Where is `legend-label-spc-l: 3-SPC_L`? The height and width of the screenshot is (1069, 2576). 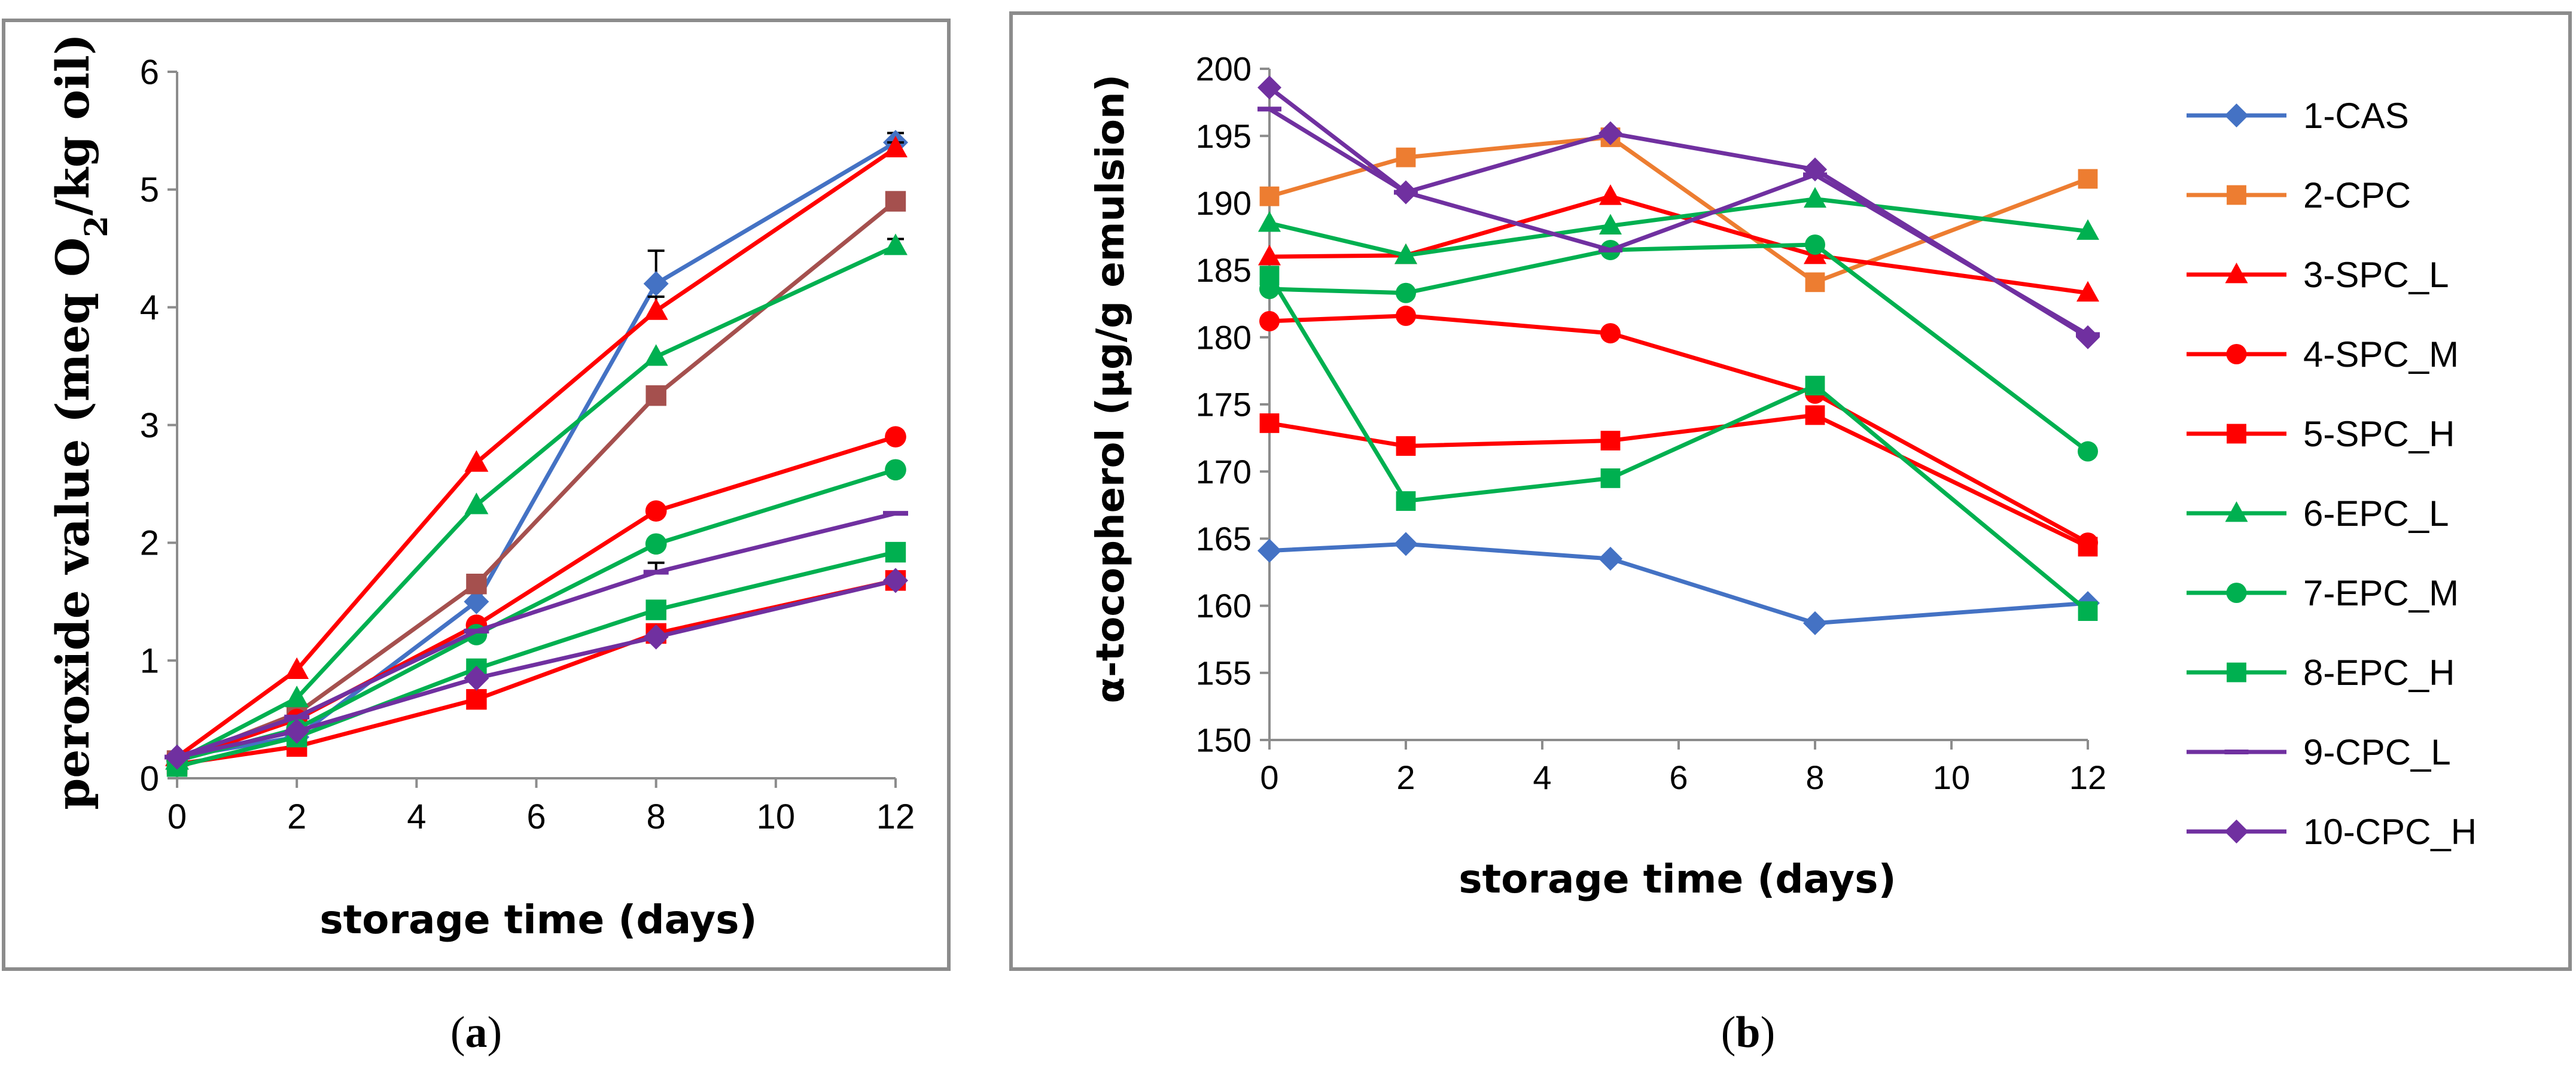 legend-label-spc-l: 3-SPC_L is located at coordinates (2376, 275).